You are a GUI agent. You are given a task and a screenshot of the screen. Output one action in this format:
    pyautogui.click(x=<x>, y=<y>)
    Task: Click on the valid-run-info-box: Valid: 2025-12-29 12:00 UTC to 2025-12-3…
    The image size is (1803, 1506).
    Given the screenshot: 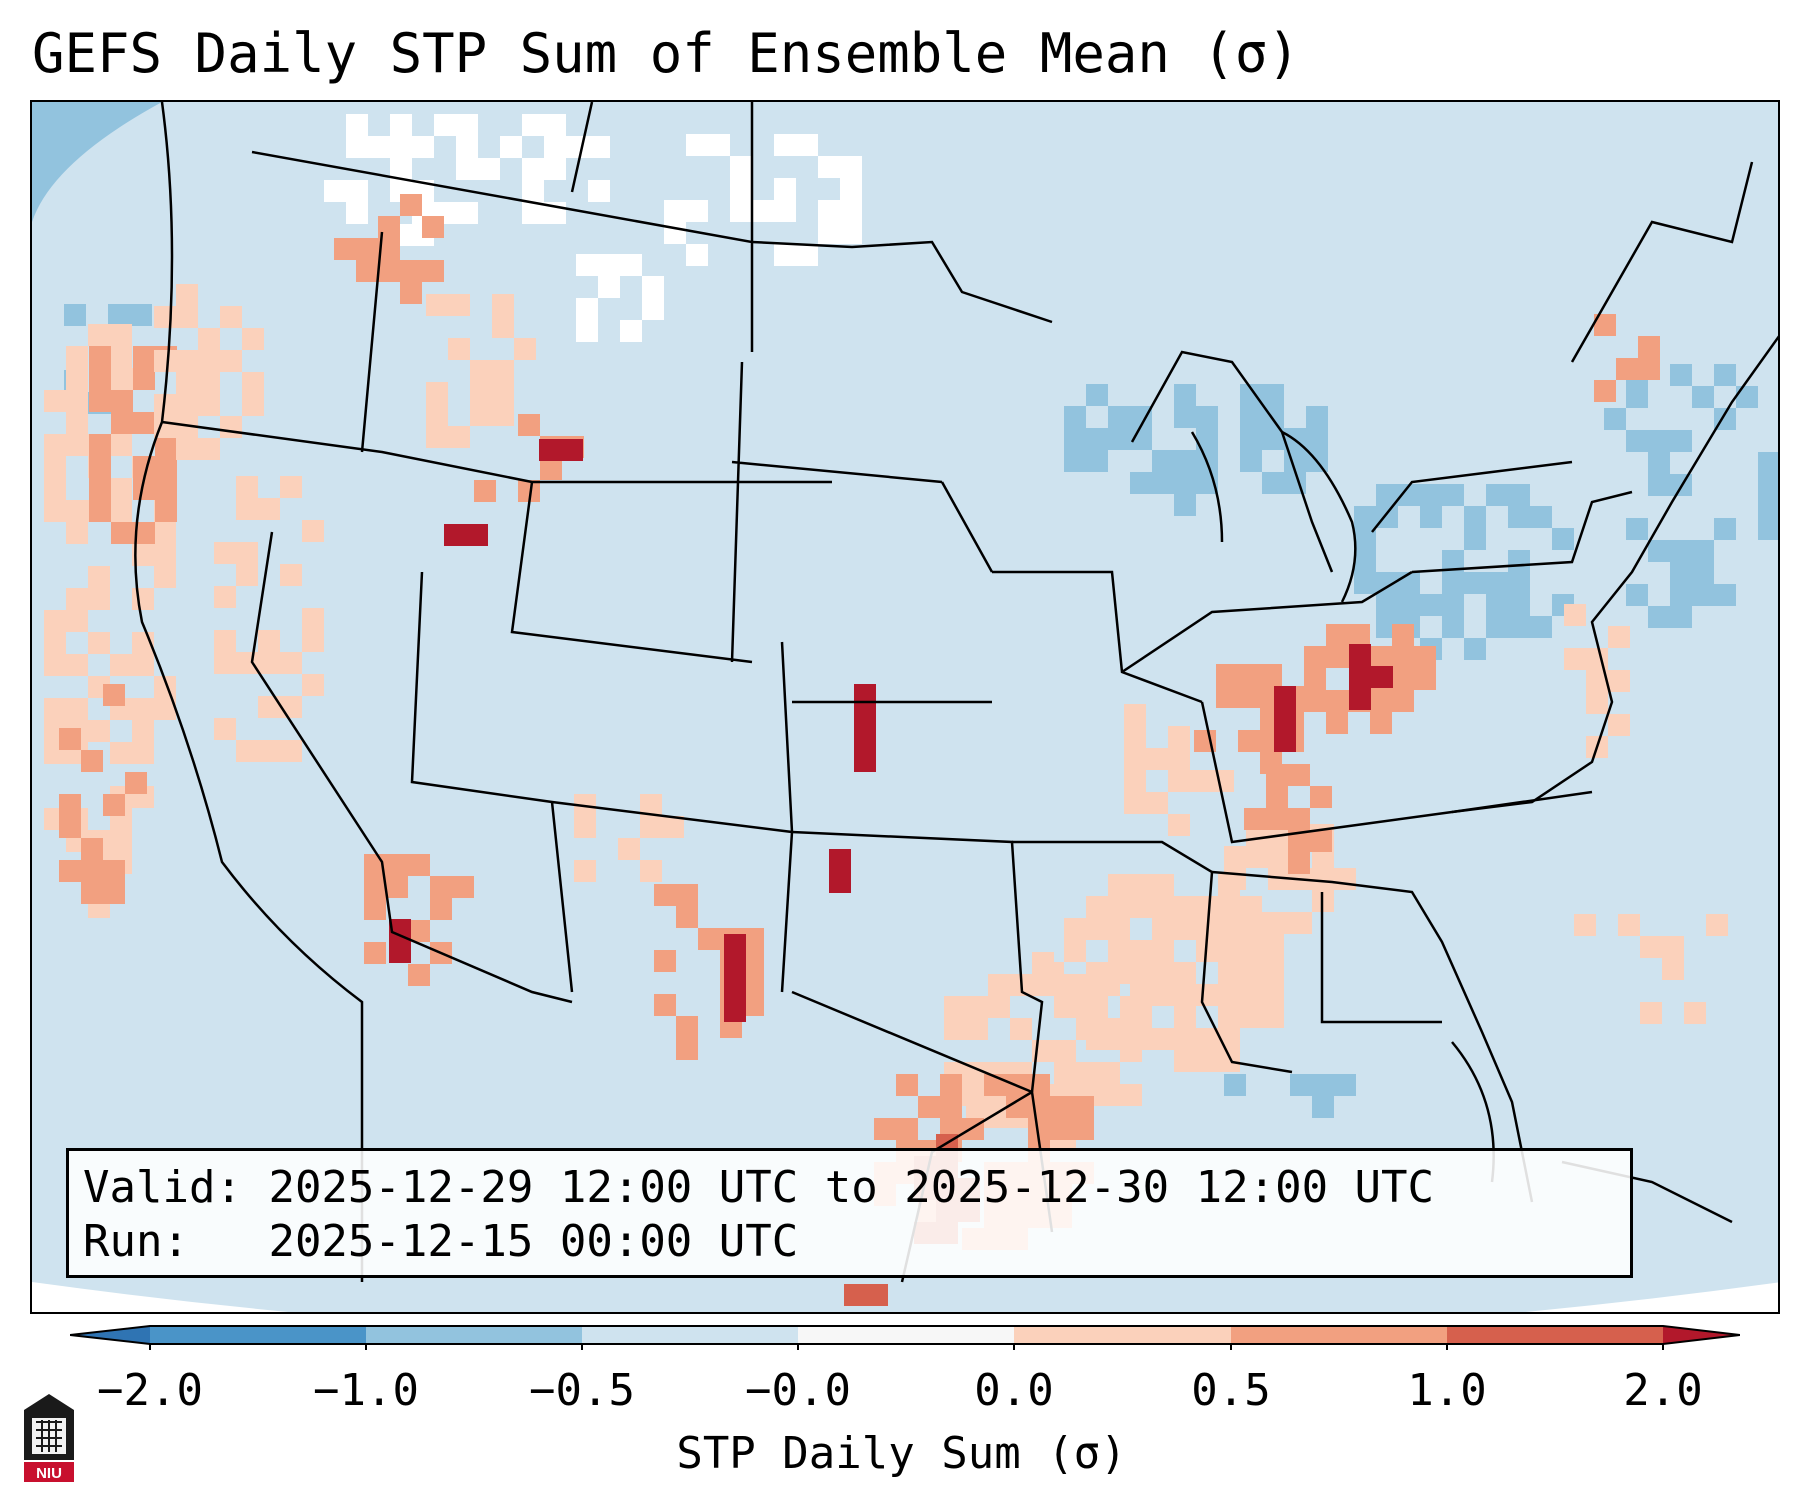 What is the action you would take?
    pyautogui.click(x=849, y=1213)
    